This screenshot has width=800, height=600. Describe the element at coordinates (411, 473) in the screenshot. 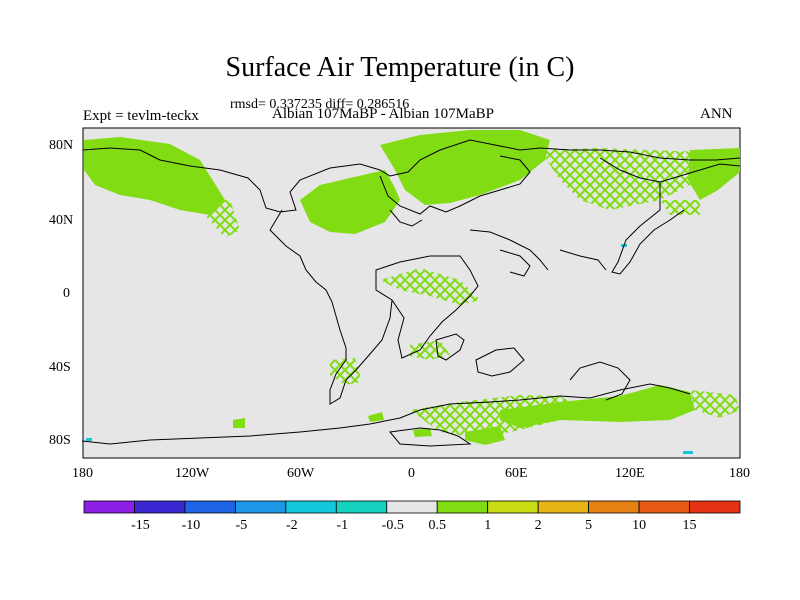

I see `lon-label-0: 0` at that location.